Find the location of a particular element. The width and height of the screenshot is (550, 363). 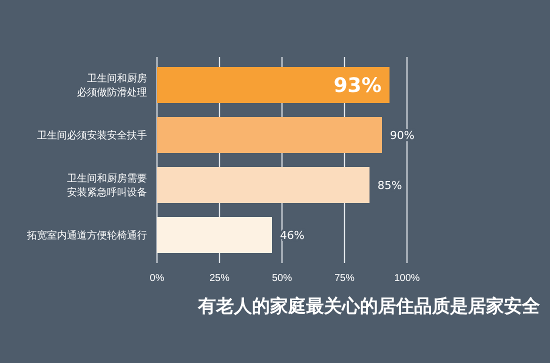

x-tick-label: 0% is located at coordinates (157, 278).